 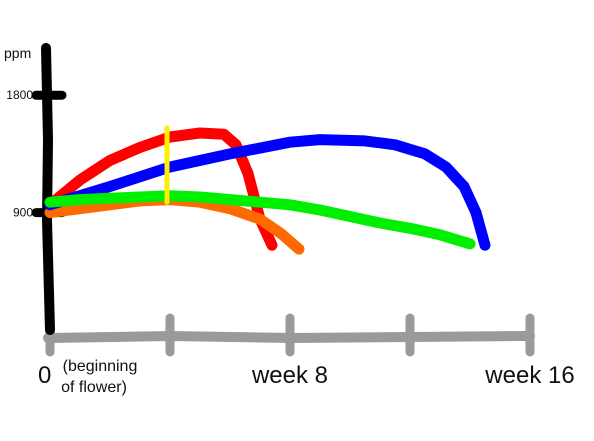 I want to click on x-tick-note-line2: of flower), so click(x=94, y=387).